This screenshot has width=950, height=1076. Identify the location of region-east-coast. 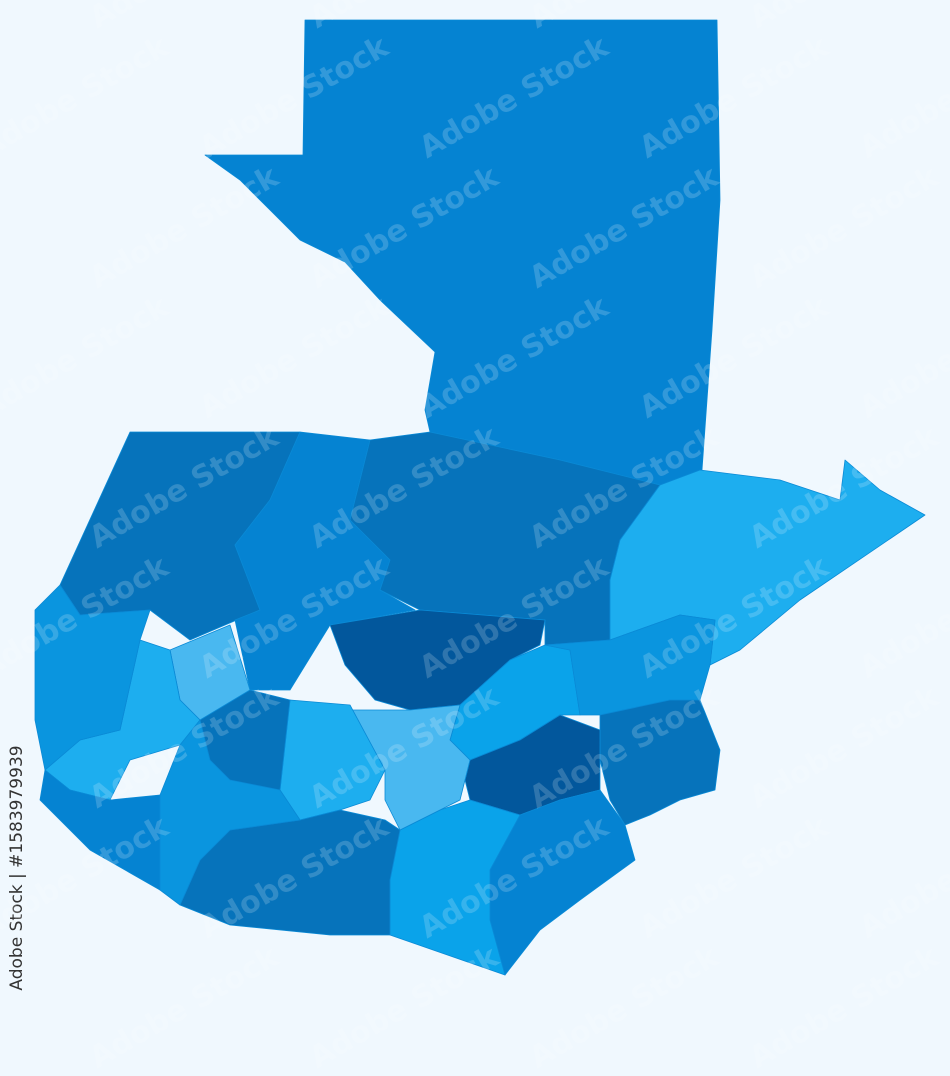
(767, 562).